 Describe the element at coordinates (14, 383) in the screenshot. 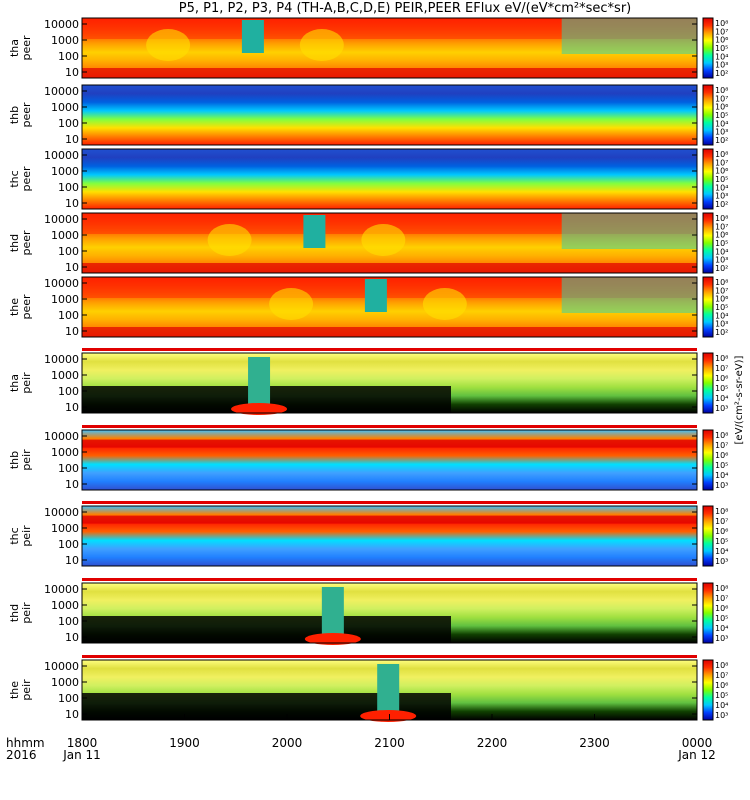

I see `panel-probe-label: tha` at that location.